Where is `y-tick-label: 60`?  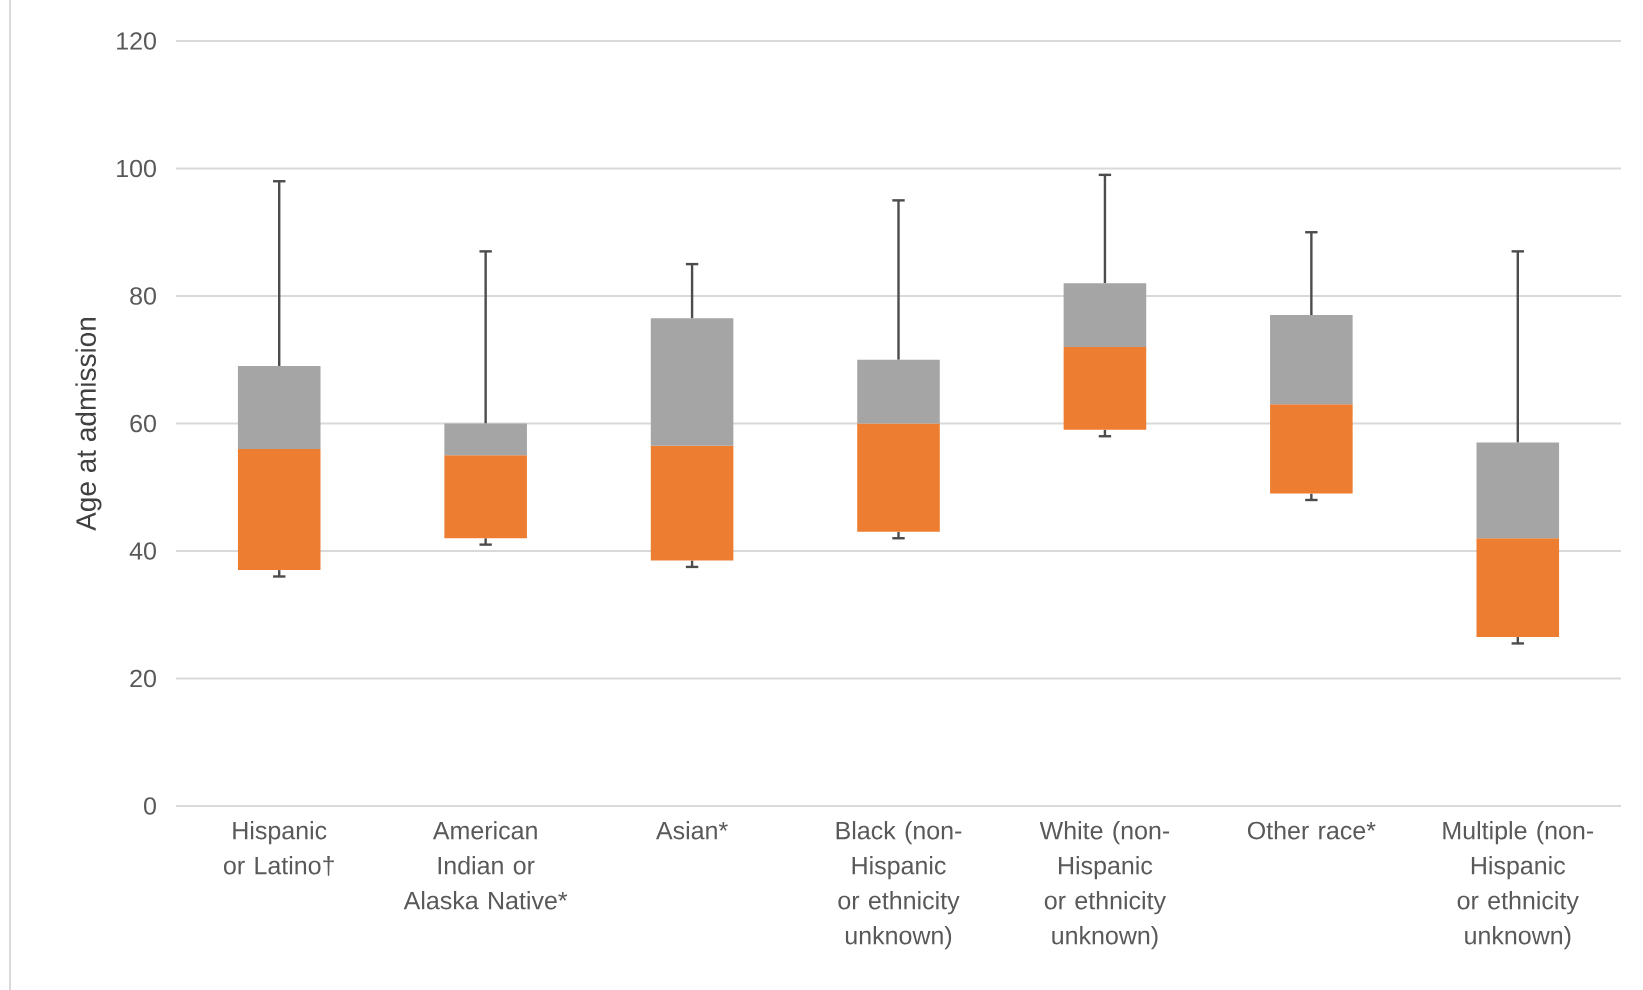
y-tick-label: 60 is located at coordinates (143, 423).